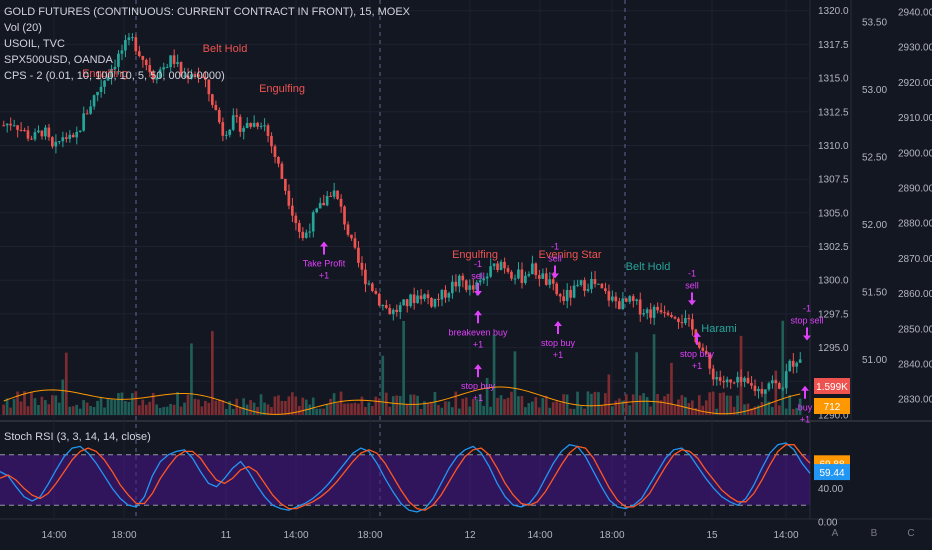 The image size is (932, 550). Describe the element at coordinates (34, 44) in the screenshot. I see `legend-usoil: USOIL, TVC` at that location.